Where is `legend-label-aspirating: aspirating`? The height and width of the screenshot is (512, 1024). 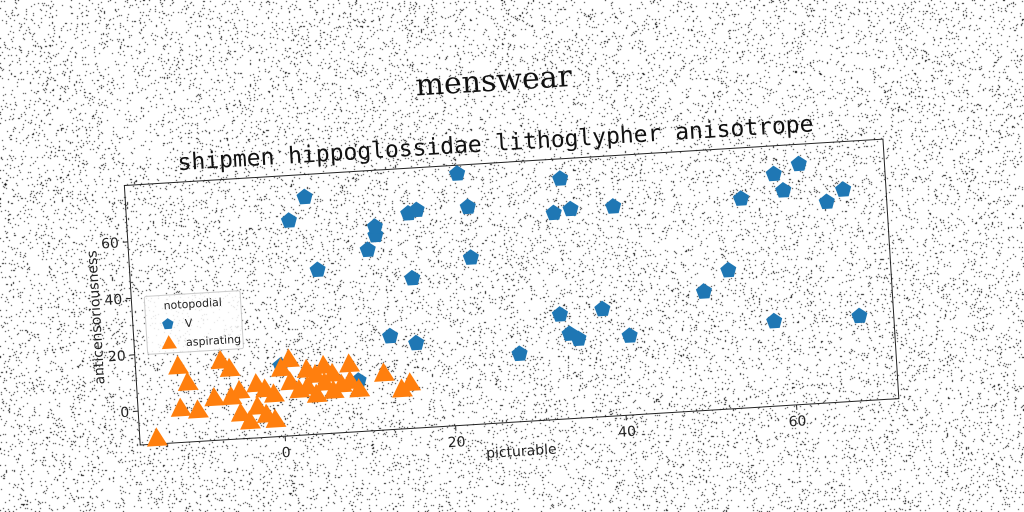 legend-label-aspirating: aspirating is located at coordinates (214, 341).